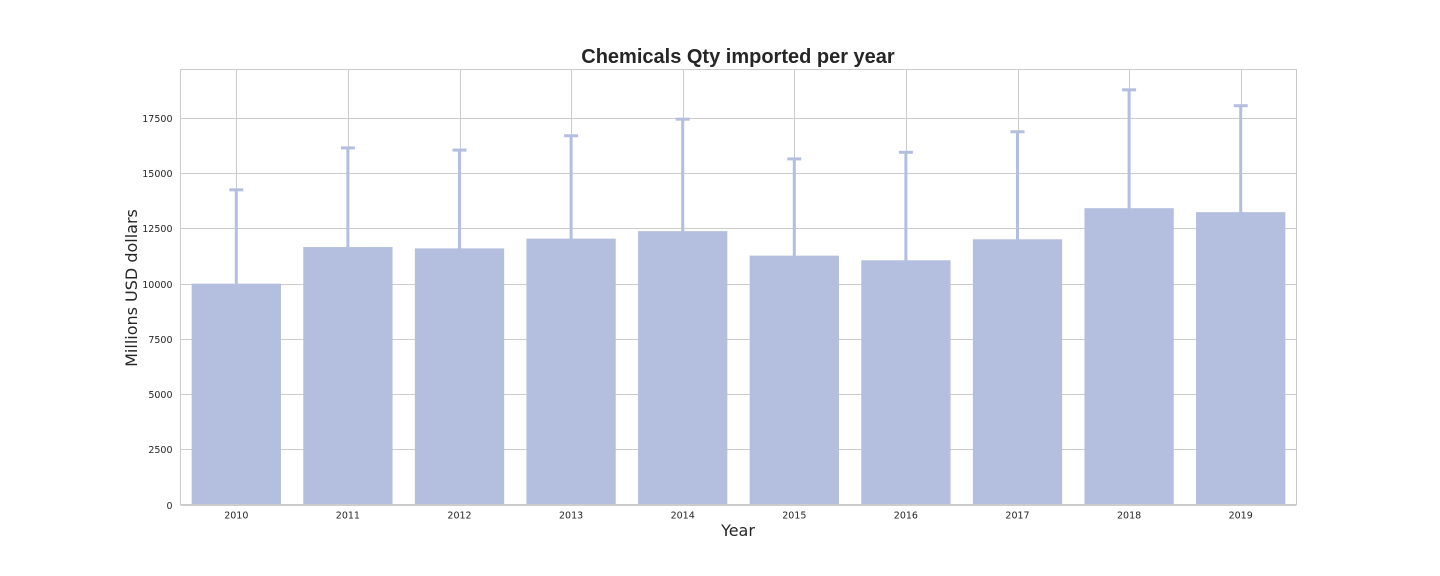 The image size is (1440, 576). Describe the element at coordinates (160, 450) in the screenshot. I see `y-tick-label: 2500` at that location.